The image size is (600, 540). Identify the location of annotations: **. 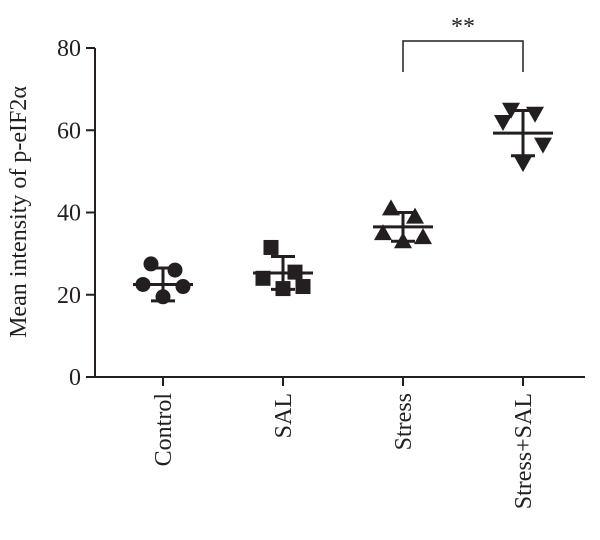
(463, 43).